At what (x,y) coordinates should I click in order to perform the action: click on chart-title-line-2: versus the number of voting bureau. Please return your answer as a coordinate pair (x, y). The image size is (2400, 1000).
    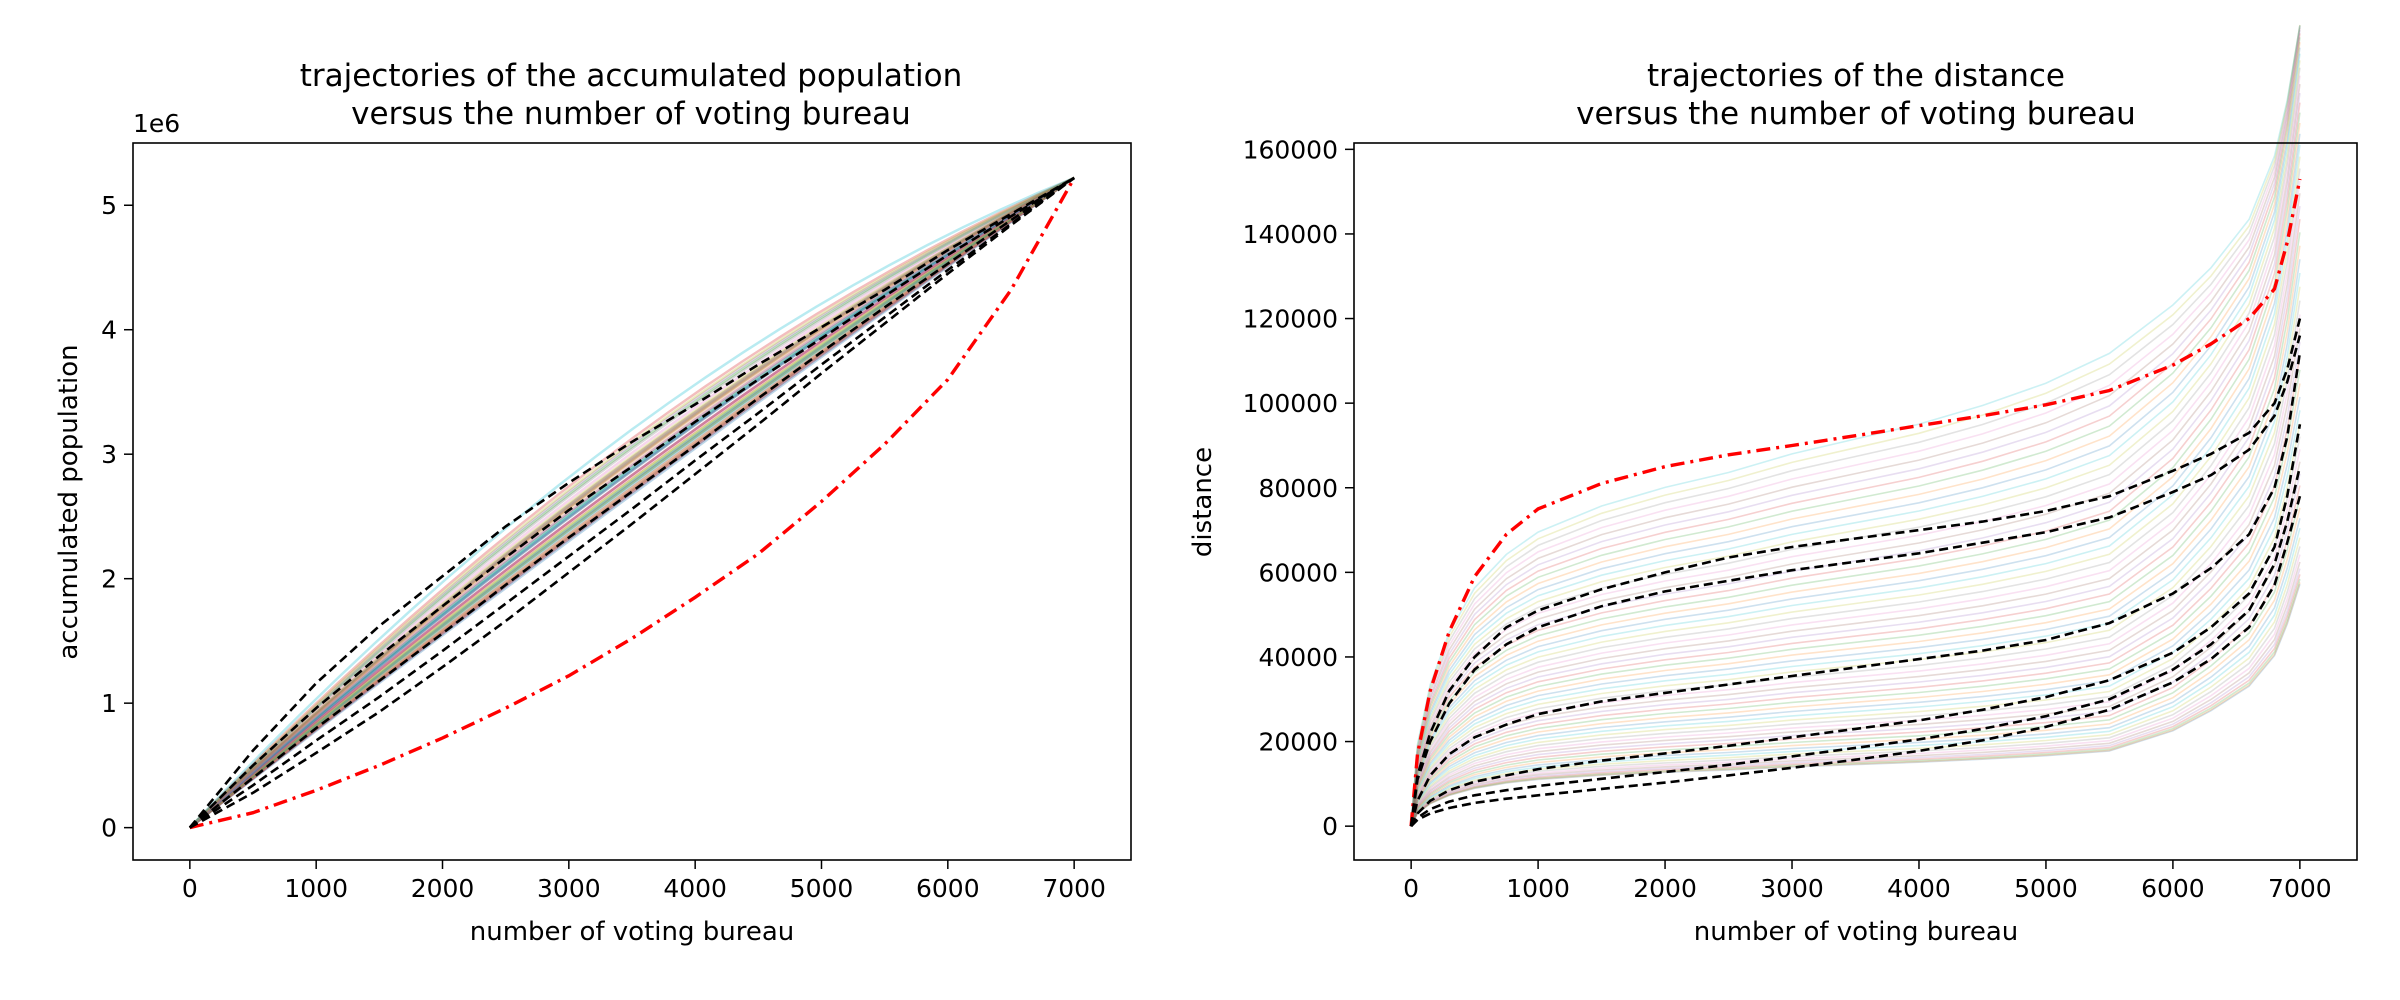
    Looking at the image, I should click on (631, 114).